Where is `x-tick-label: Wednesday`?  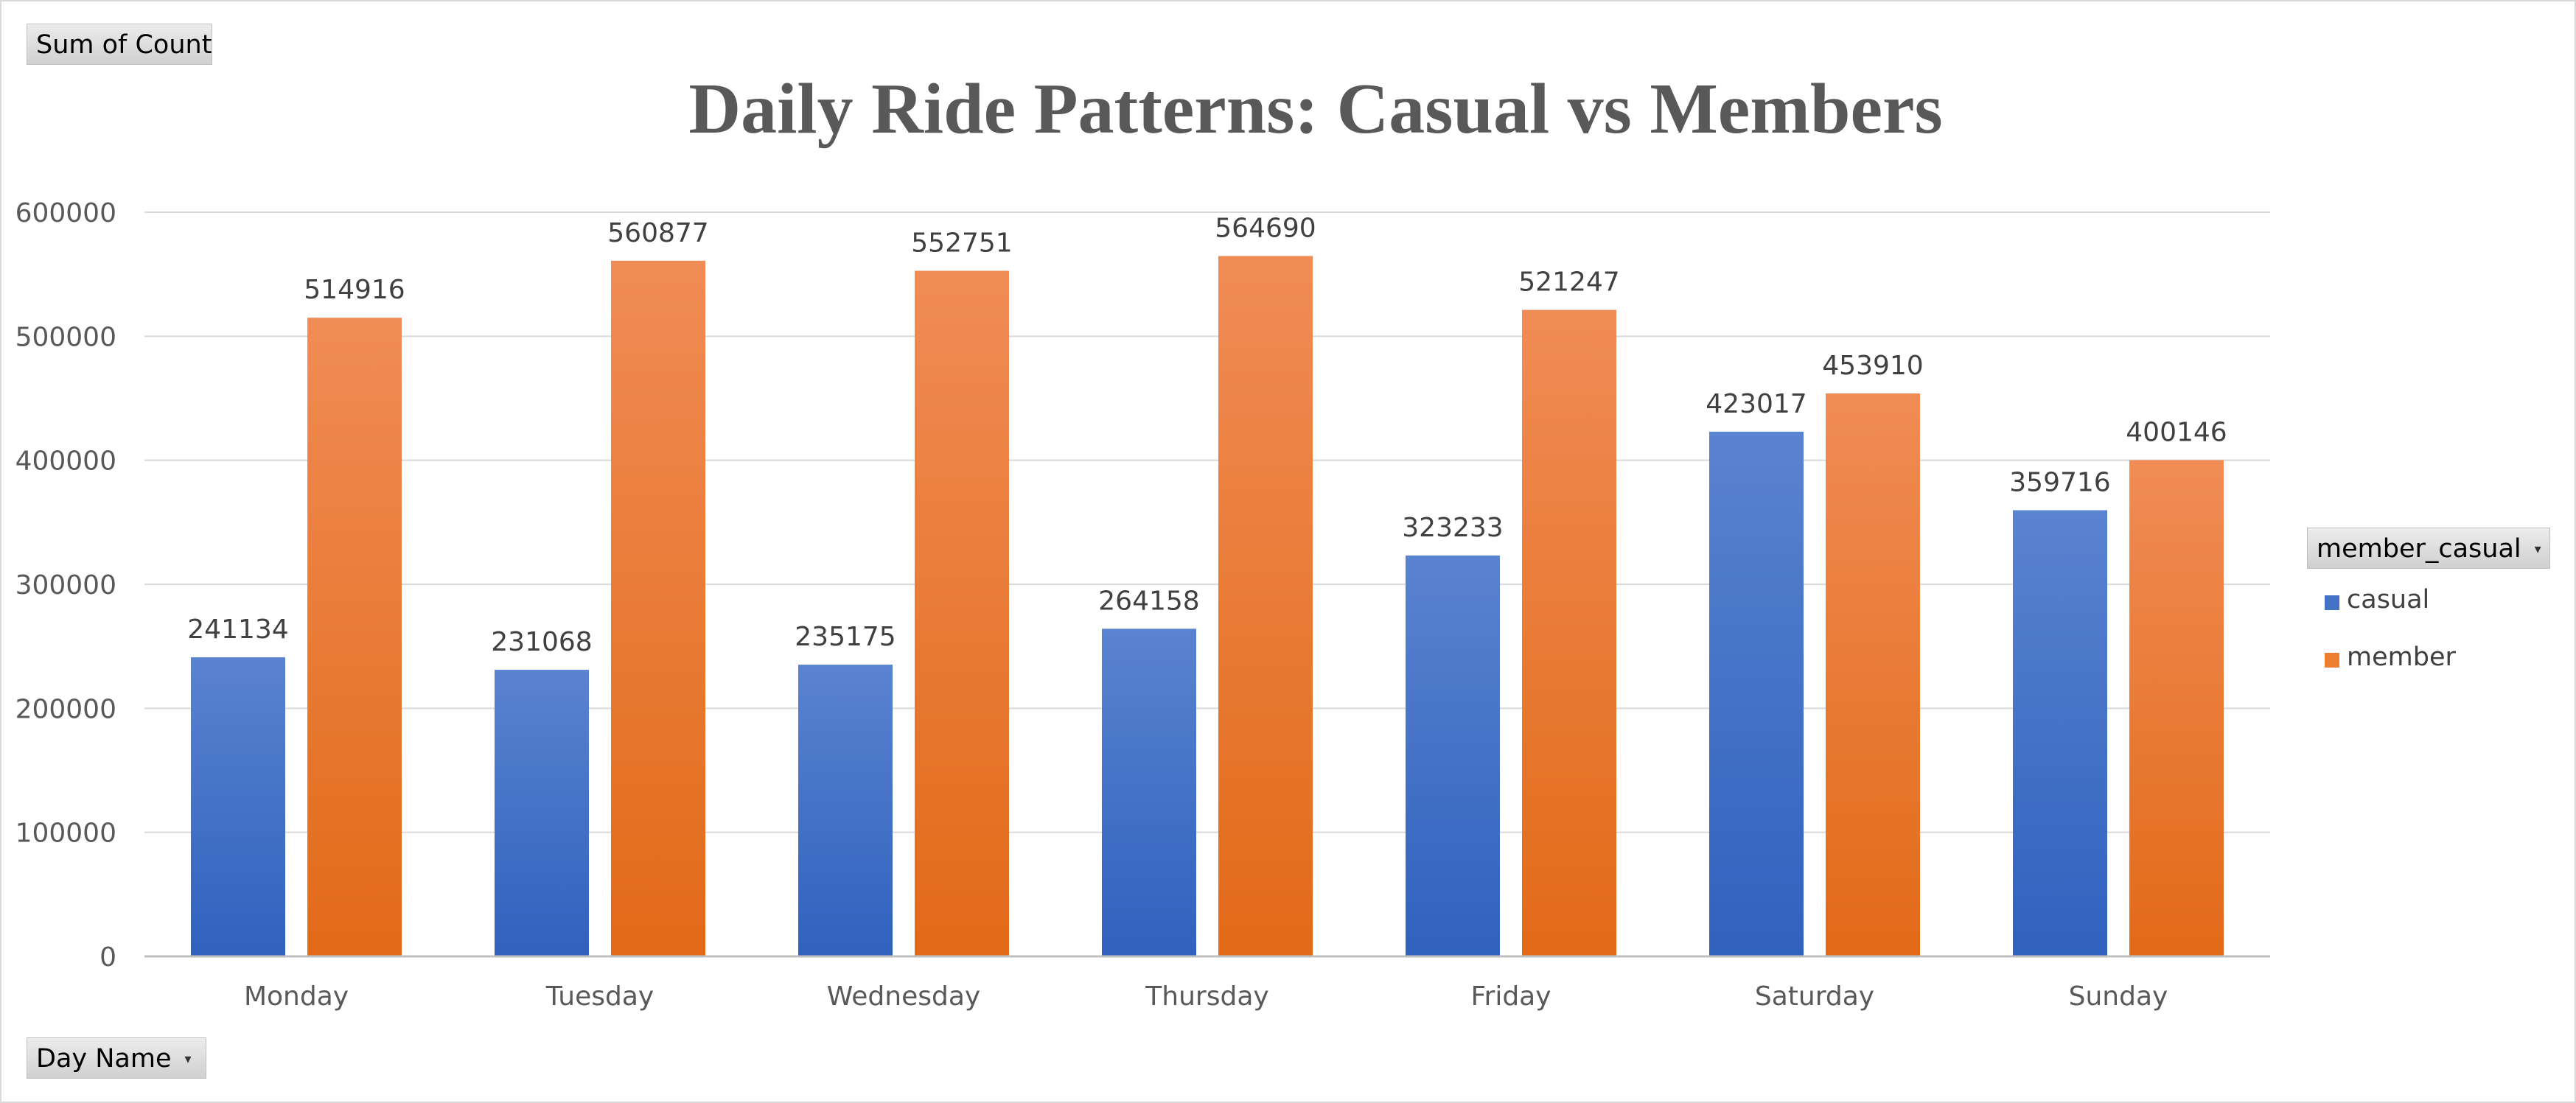
x-tick-label: Wednesday is located at coordinates (904, 996).